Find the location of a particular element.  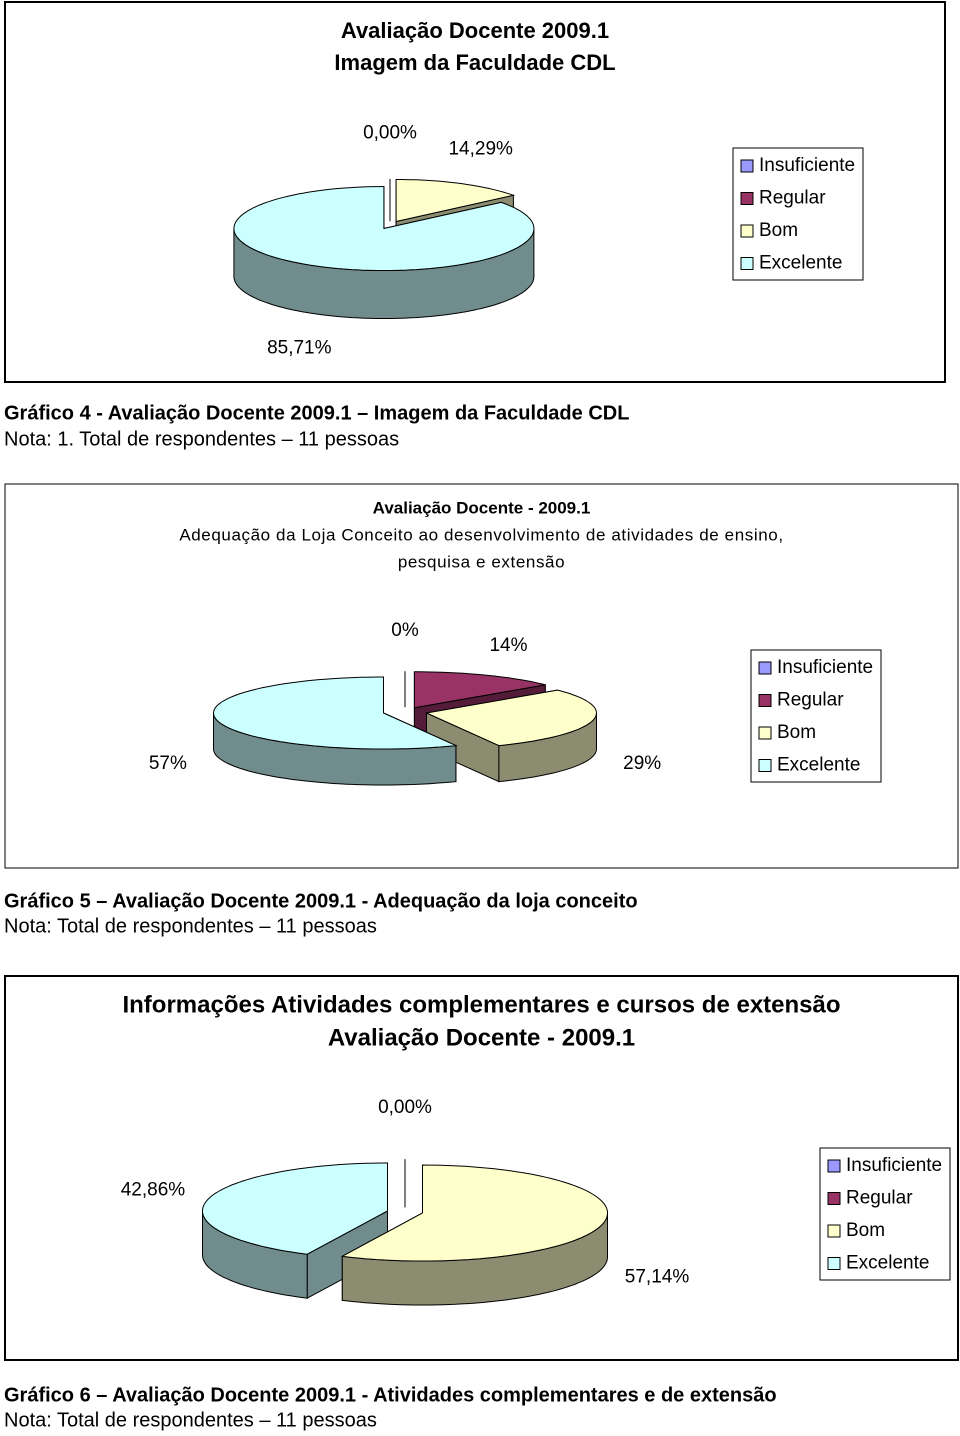

data-label: 14% is located at coordinates (508, 645).